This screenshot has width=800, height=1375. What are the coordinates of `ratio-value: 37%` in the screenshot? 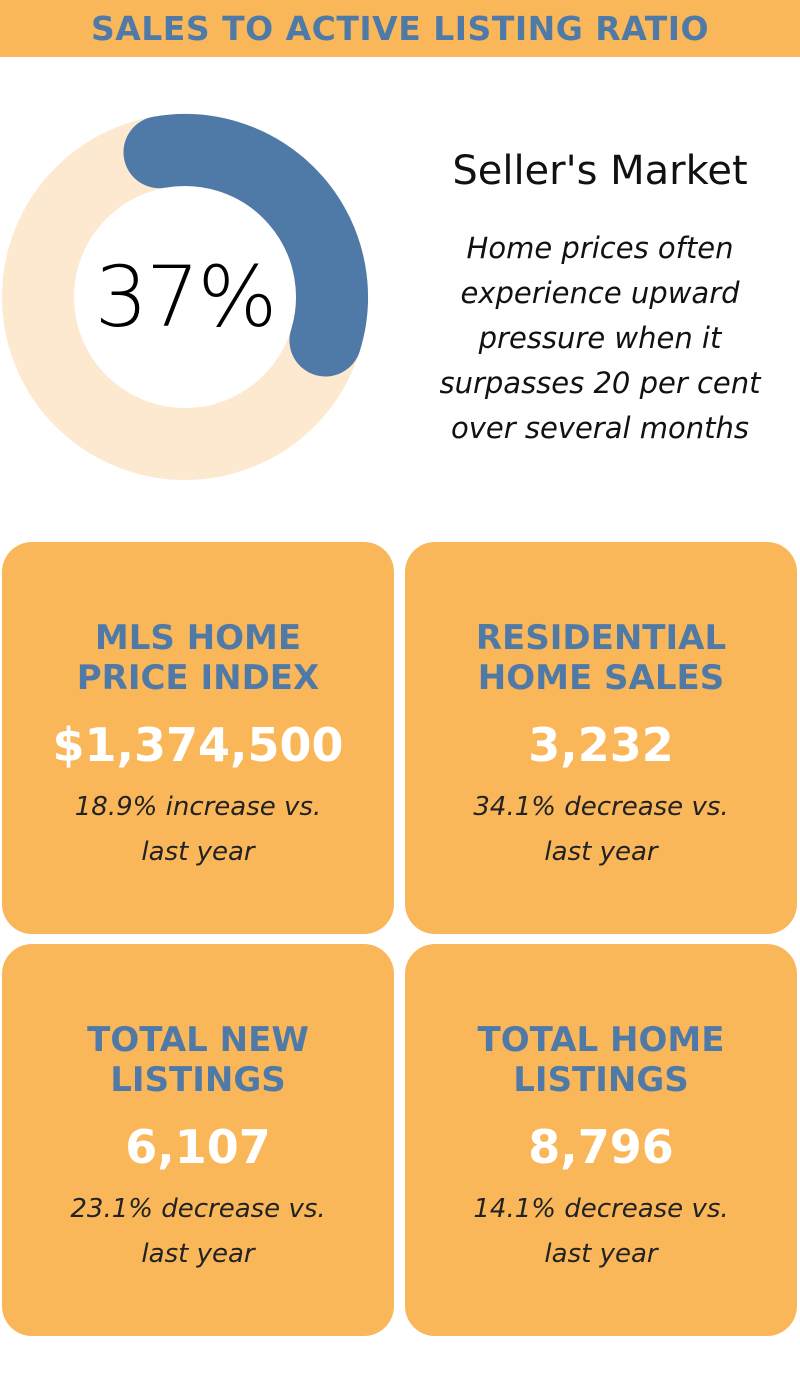 It's located at (186, 297).